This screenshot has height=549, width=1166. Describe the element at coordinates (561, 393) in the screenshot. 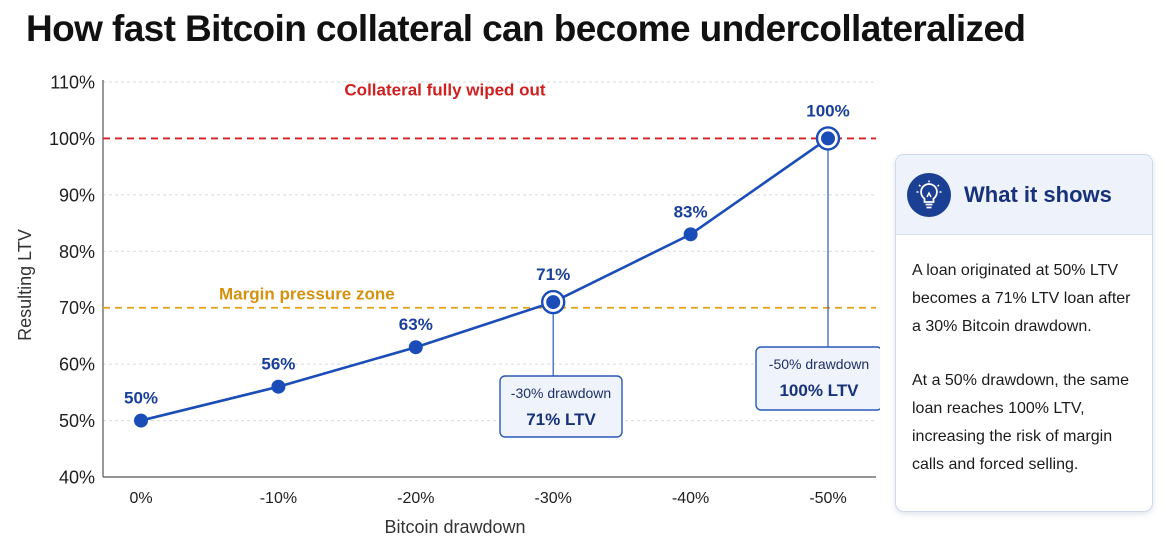

I see `callout-line-1: -30% drawdown` at that location.